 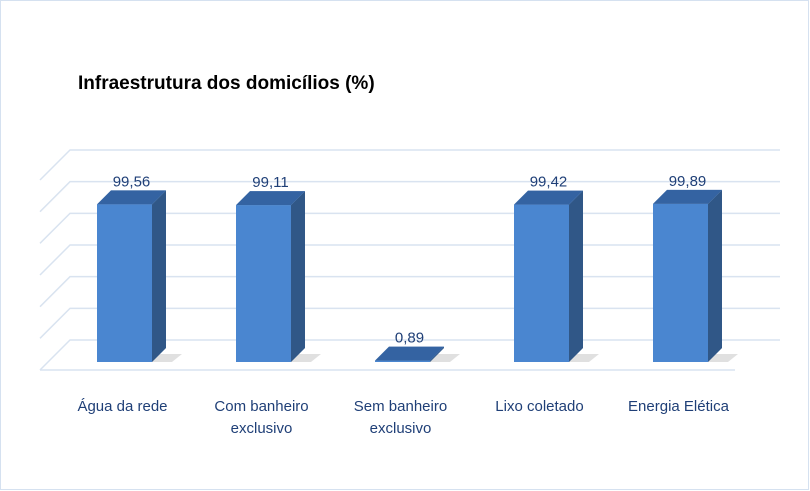 I want to click on chart-title: Infraestrutura dos domicílios (%), so click(x=226, y=83).